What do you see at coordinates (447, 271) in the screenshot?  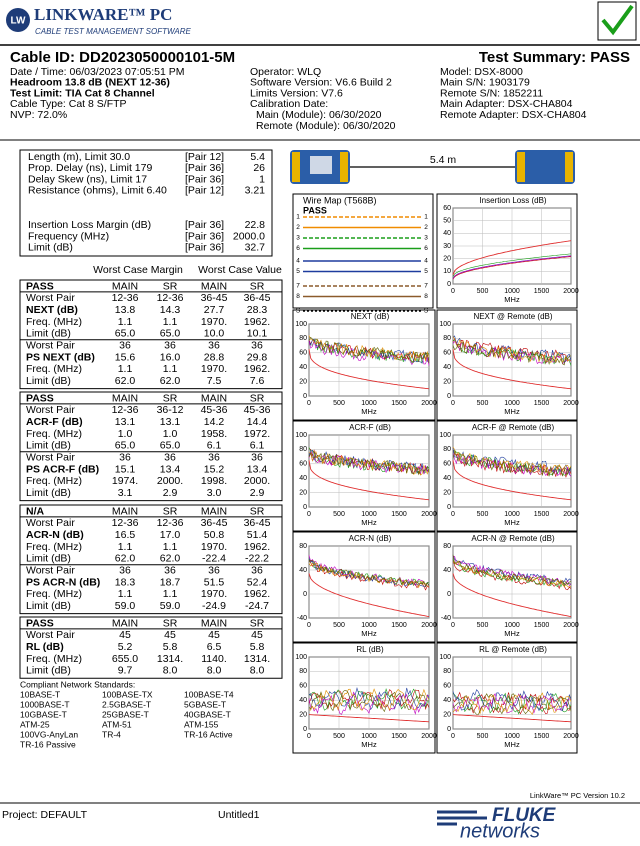 I see `y-tick-label: 10` at bounding box center [447, 271].